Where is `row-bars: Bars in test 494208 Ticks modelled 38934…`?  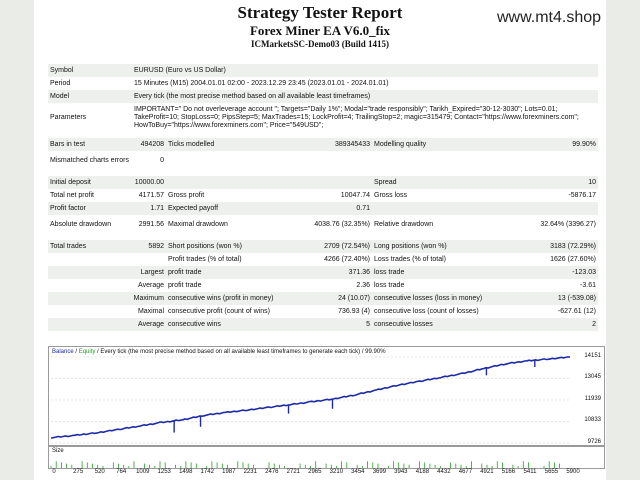
row-bars: Bars in test 494208 Ticks modelled 38934… is located at coordinates (323, 144).